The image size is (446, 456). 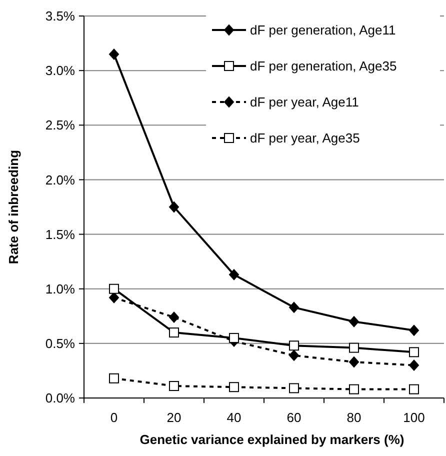 I want to click on y-tick-label: 3.0%, so click(x=60, y=70).